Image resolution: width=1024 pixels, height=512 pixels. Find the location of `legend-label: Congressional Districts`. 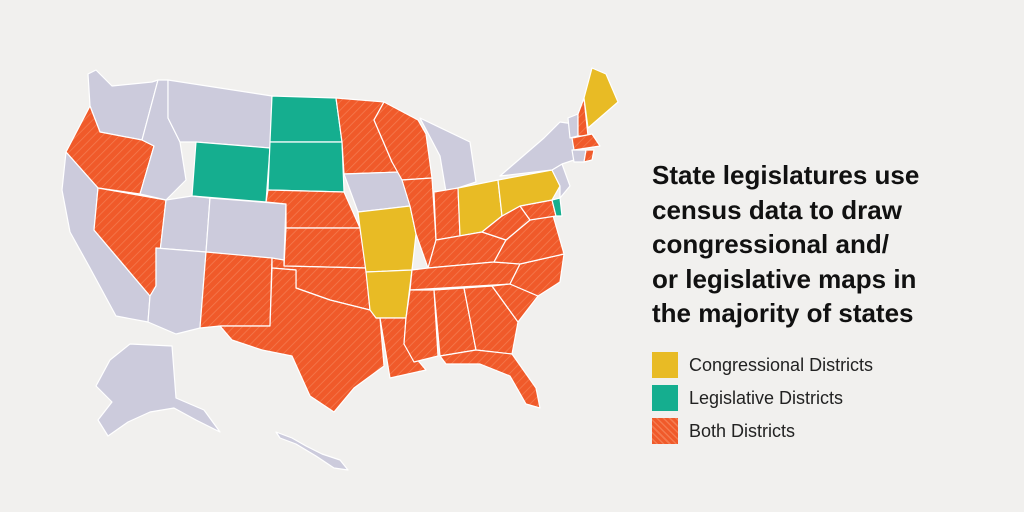

legend-label: Congressional Districts is located at coordinates (781, 364).